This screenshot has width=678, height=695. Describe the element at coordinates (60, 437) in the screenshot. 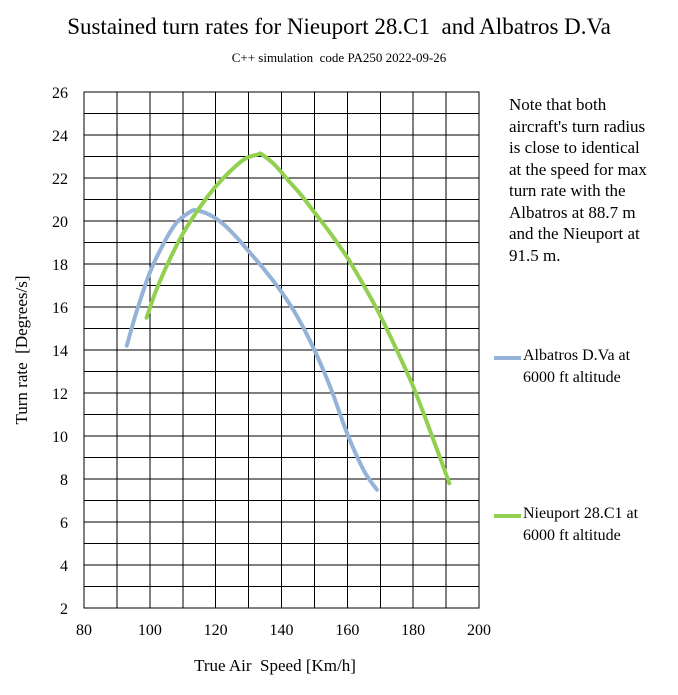

I see `y-tick-label: 10` at that location.